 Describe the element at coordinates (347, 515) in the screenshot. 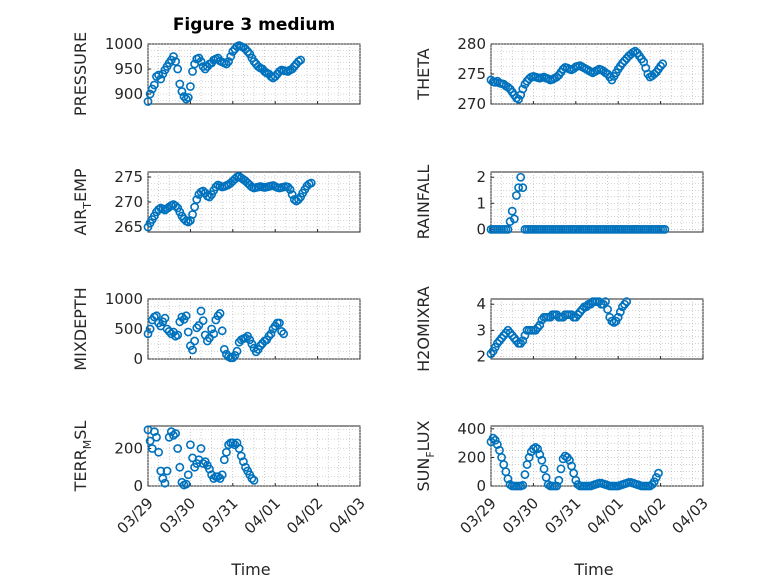

I see `x-tick-label: 04/03` at that location.